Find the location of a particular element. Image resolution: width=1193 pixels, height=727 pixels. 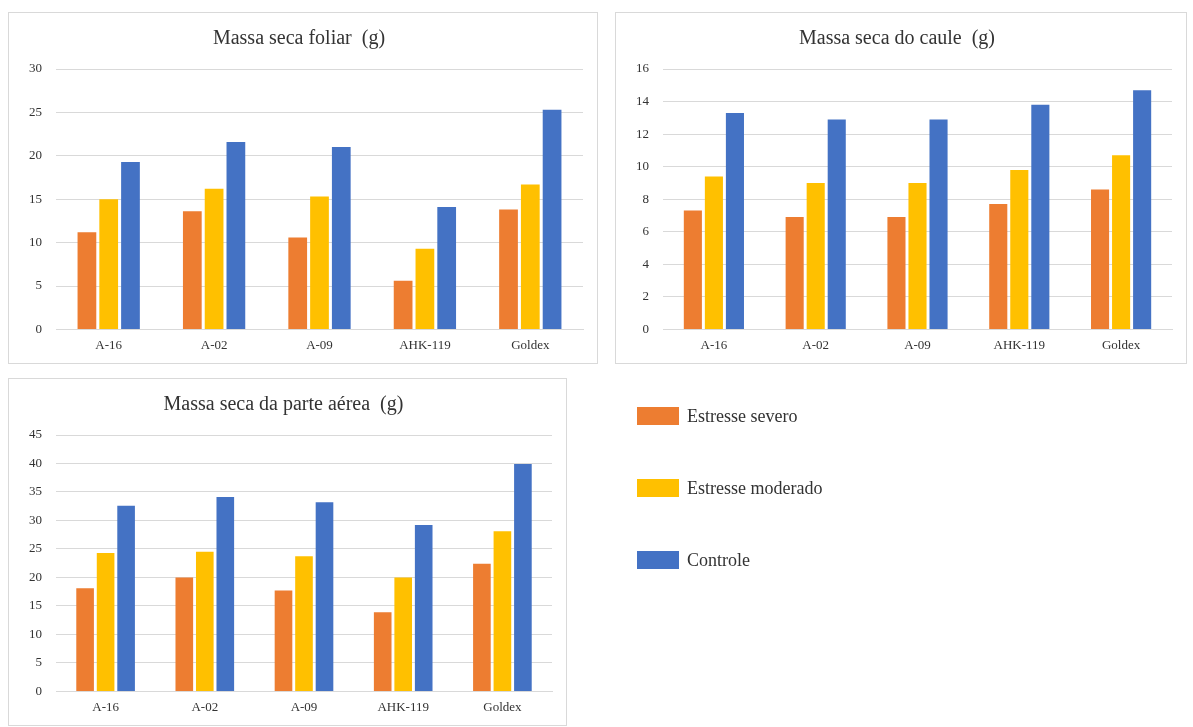

chart-title: Massa seca do caule (g) is located at coordinates (897, 38).